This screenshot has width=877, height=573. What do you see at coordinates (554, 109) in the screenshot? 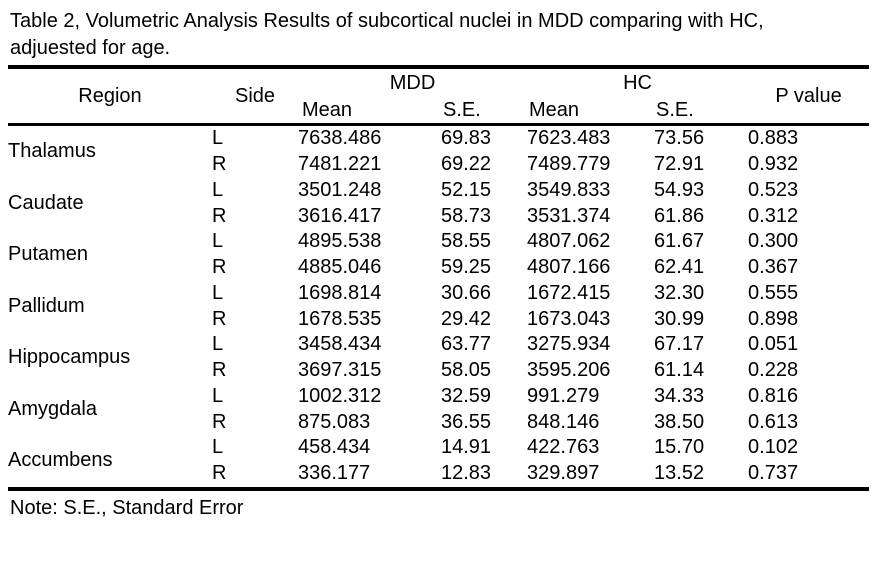
I see `column-header-hc-mean: Mean` at bounding box center [554, 109].